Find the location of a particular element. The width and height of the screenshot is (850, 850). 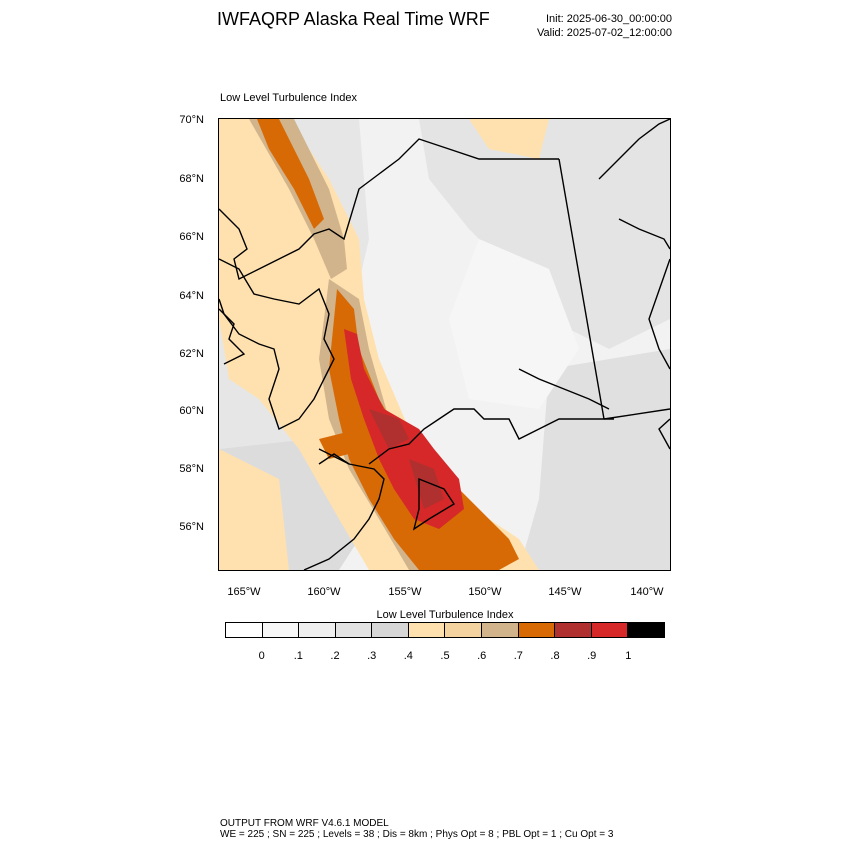

valid-time: Valid: 2025-07-02_12:00:00 is located at coordinates (604, 33).